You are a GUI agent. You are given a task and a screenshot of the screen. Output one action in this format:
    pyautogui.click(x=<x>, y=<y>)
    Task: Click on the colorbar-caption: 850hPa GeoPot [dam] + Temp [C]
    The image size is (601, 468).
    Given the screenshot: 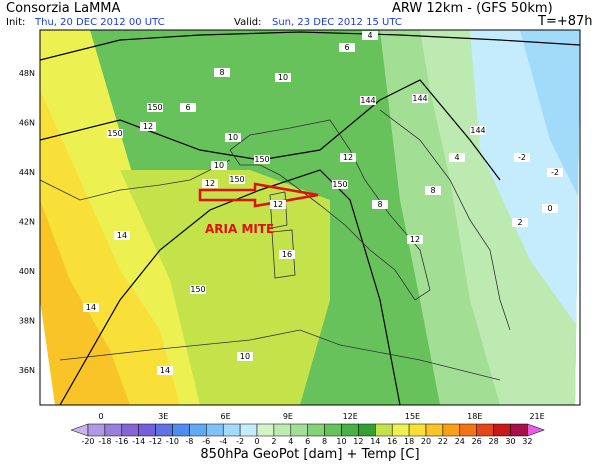 What is the action you would take?
    pyautogui.click(x=309, y=454)
    